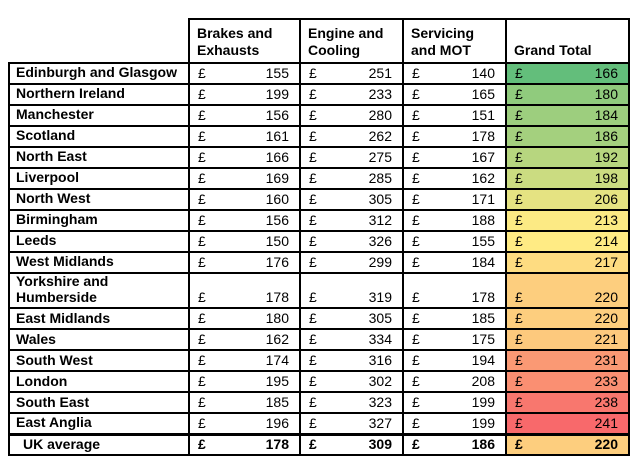 Image resolution: width=631 pixels, height=456 pixels. I want to click on grand-total-cell: £233, so click(567, 382).